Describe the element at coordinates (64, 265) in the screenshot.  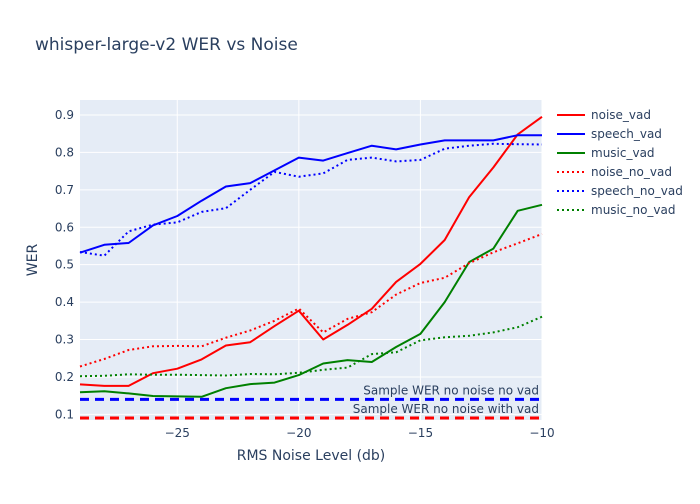
I see `y-tick-label: 0.5` at that location.